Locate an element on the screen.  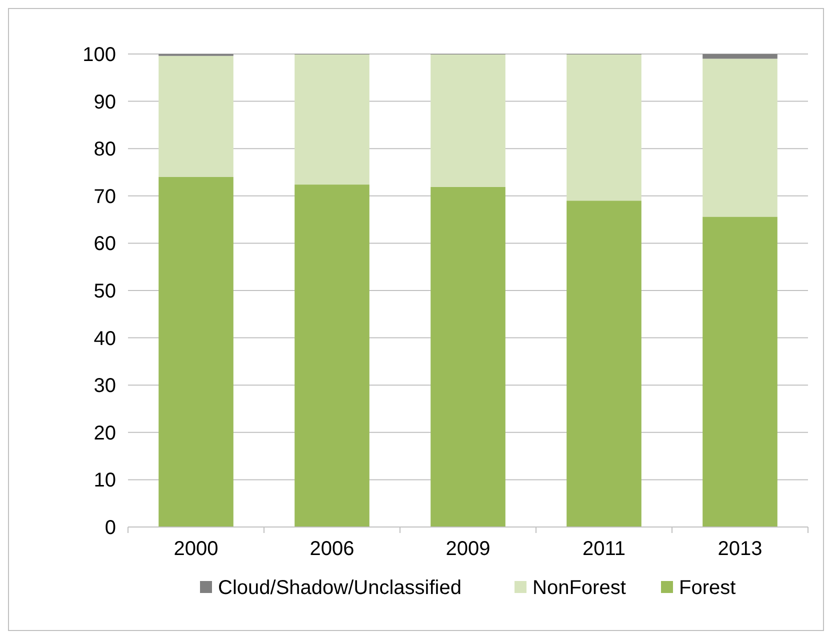
y-tick-label: 100 is located at coordinates (99, 55).